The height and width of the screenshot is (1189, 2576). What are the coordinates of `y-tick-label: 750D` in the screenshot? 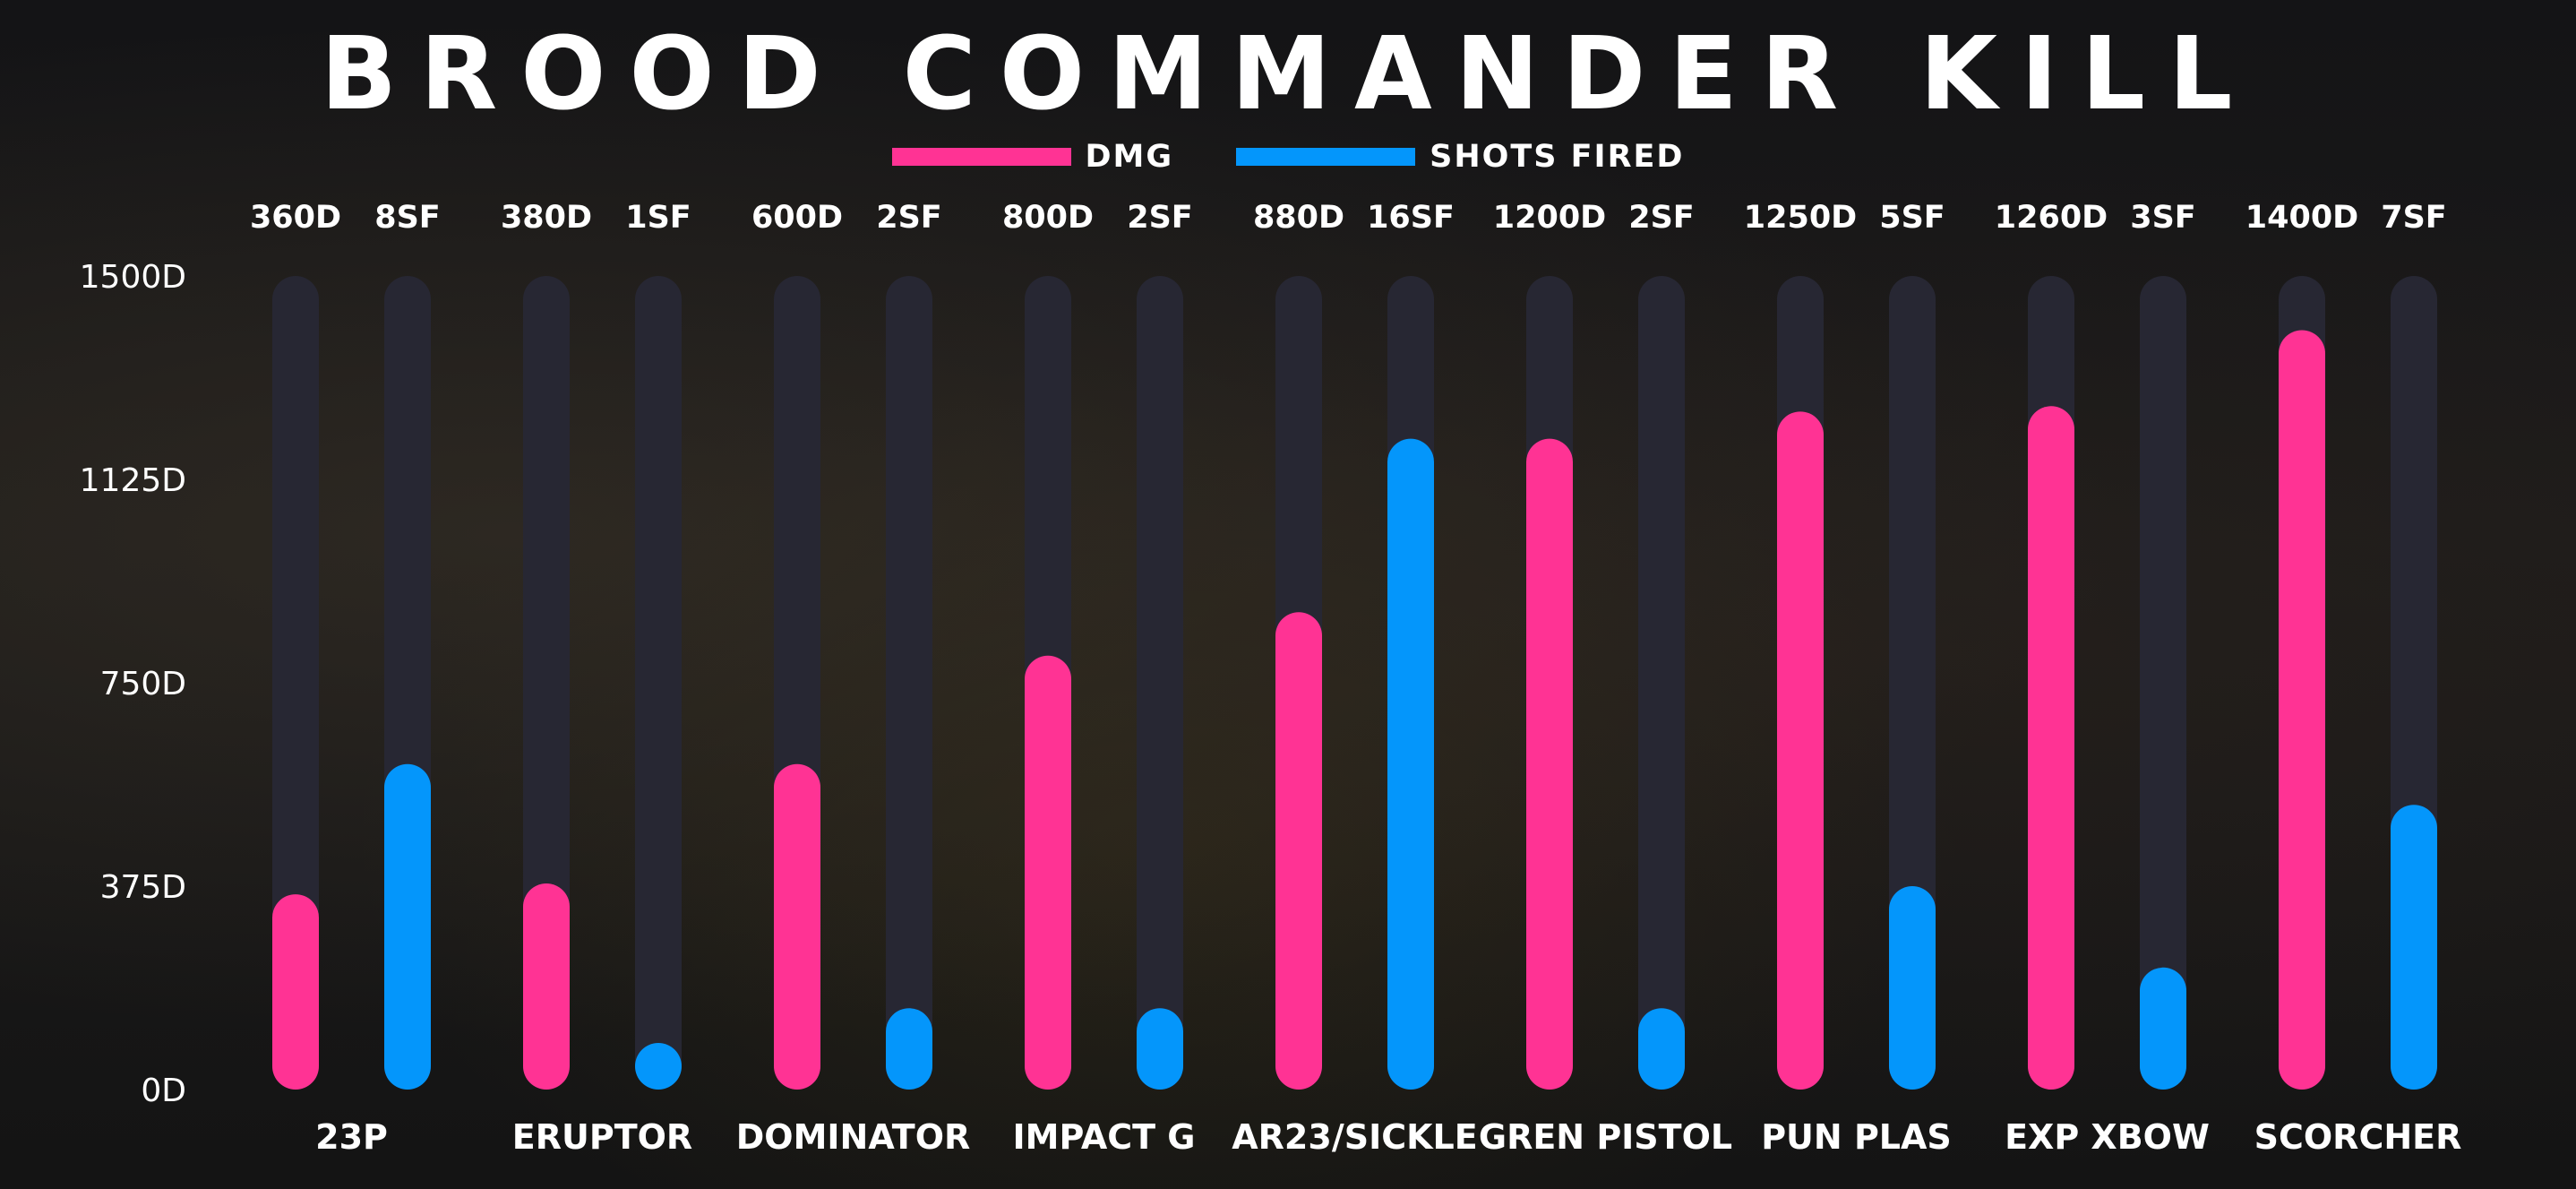 It's located at (143, 684).